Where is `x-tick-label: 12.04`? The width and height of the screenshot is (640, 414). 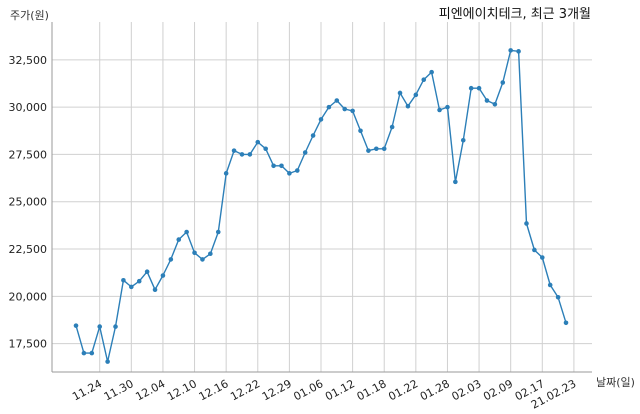
x-tick-label: 12.04 is located at coordinates (150, 390).